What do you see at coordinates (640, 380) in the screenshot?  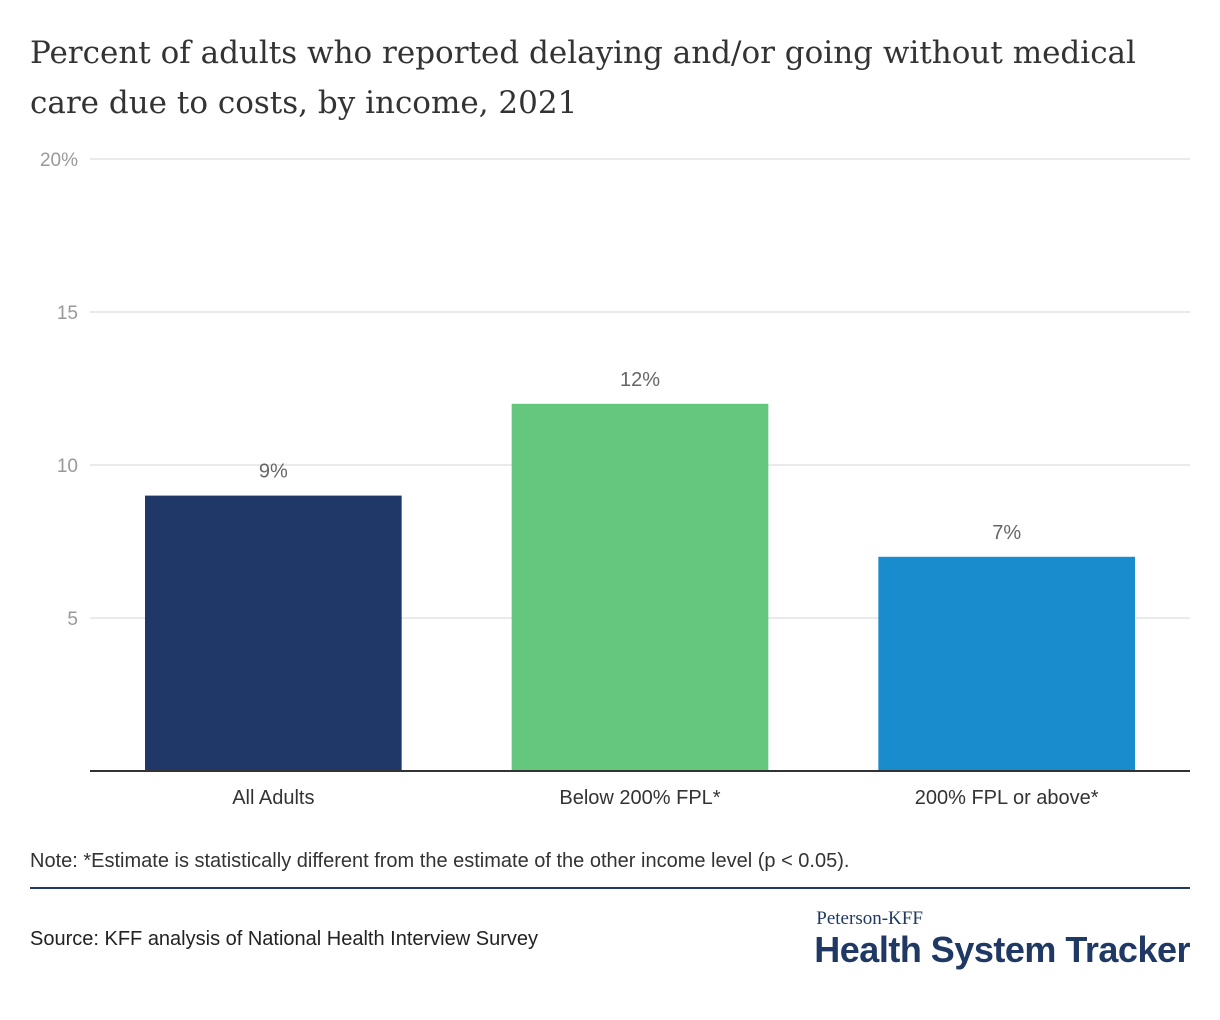 I see `data-label: 12%` at bounding box center [640, 380].